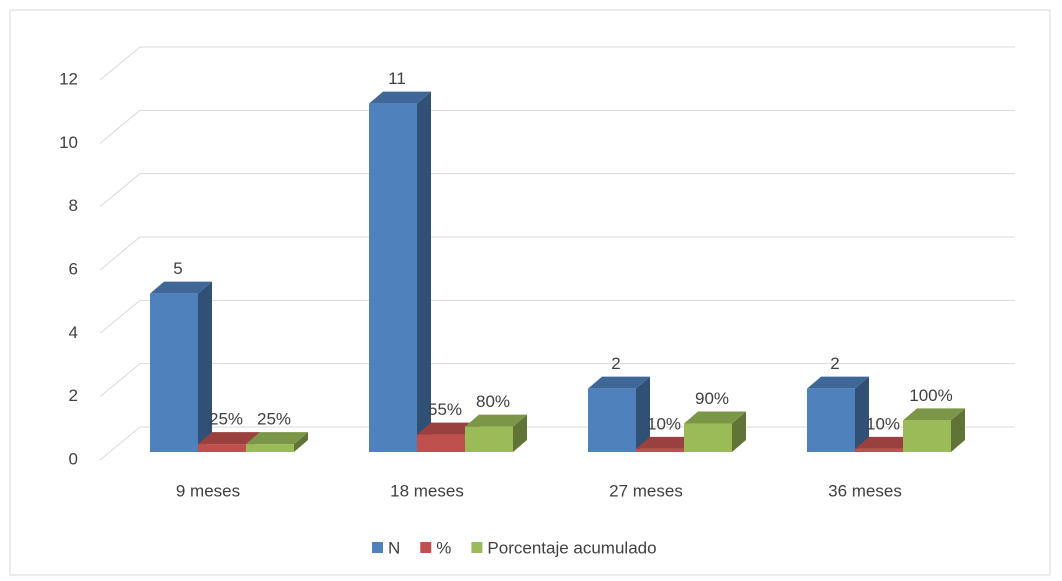 Image resolution: width=1062 pixels, height=581 pixels. Describe the element at coordinates (712, 398) in the screenshot. I see `data-label: 90%` at that location.